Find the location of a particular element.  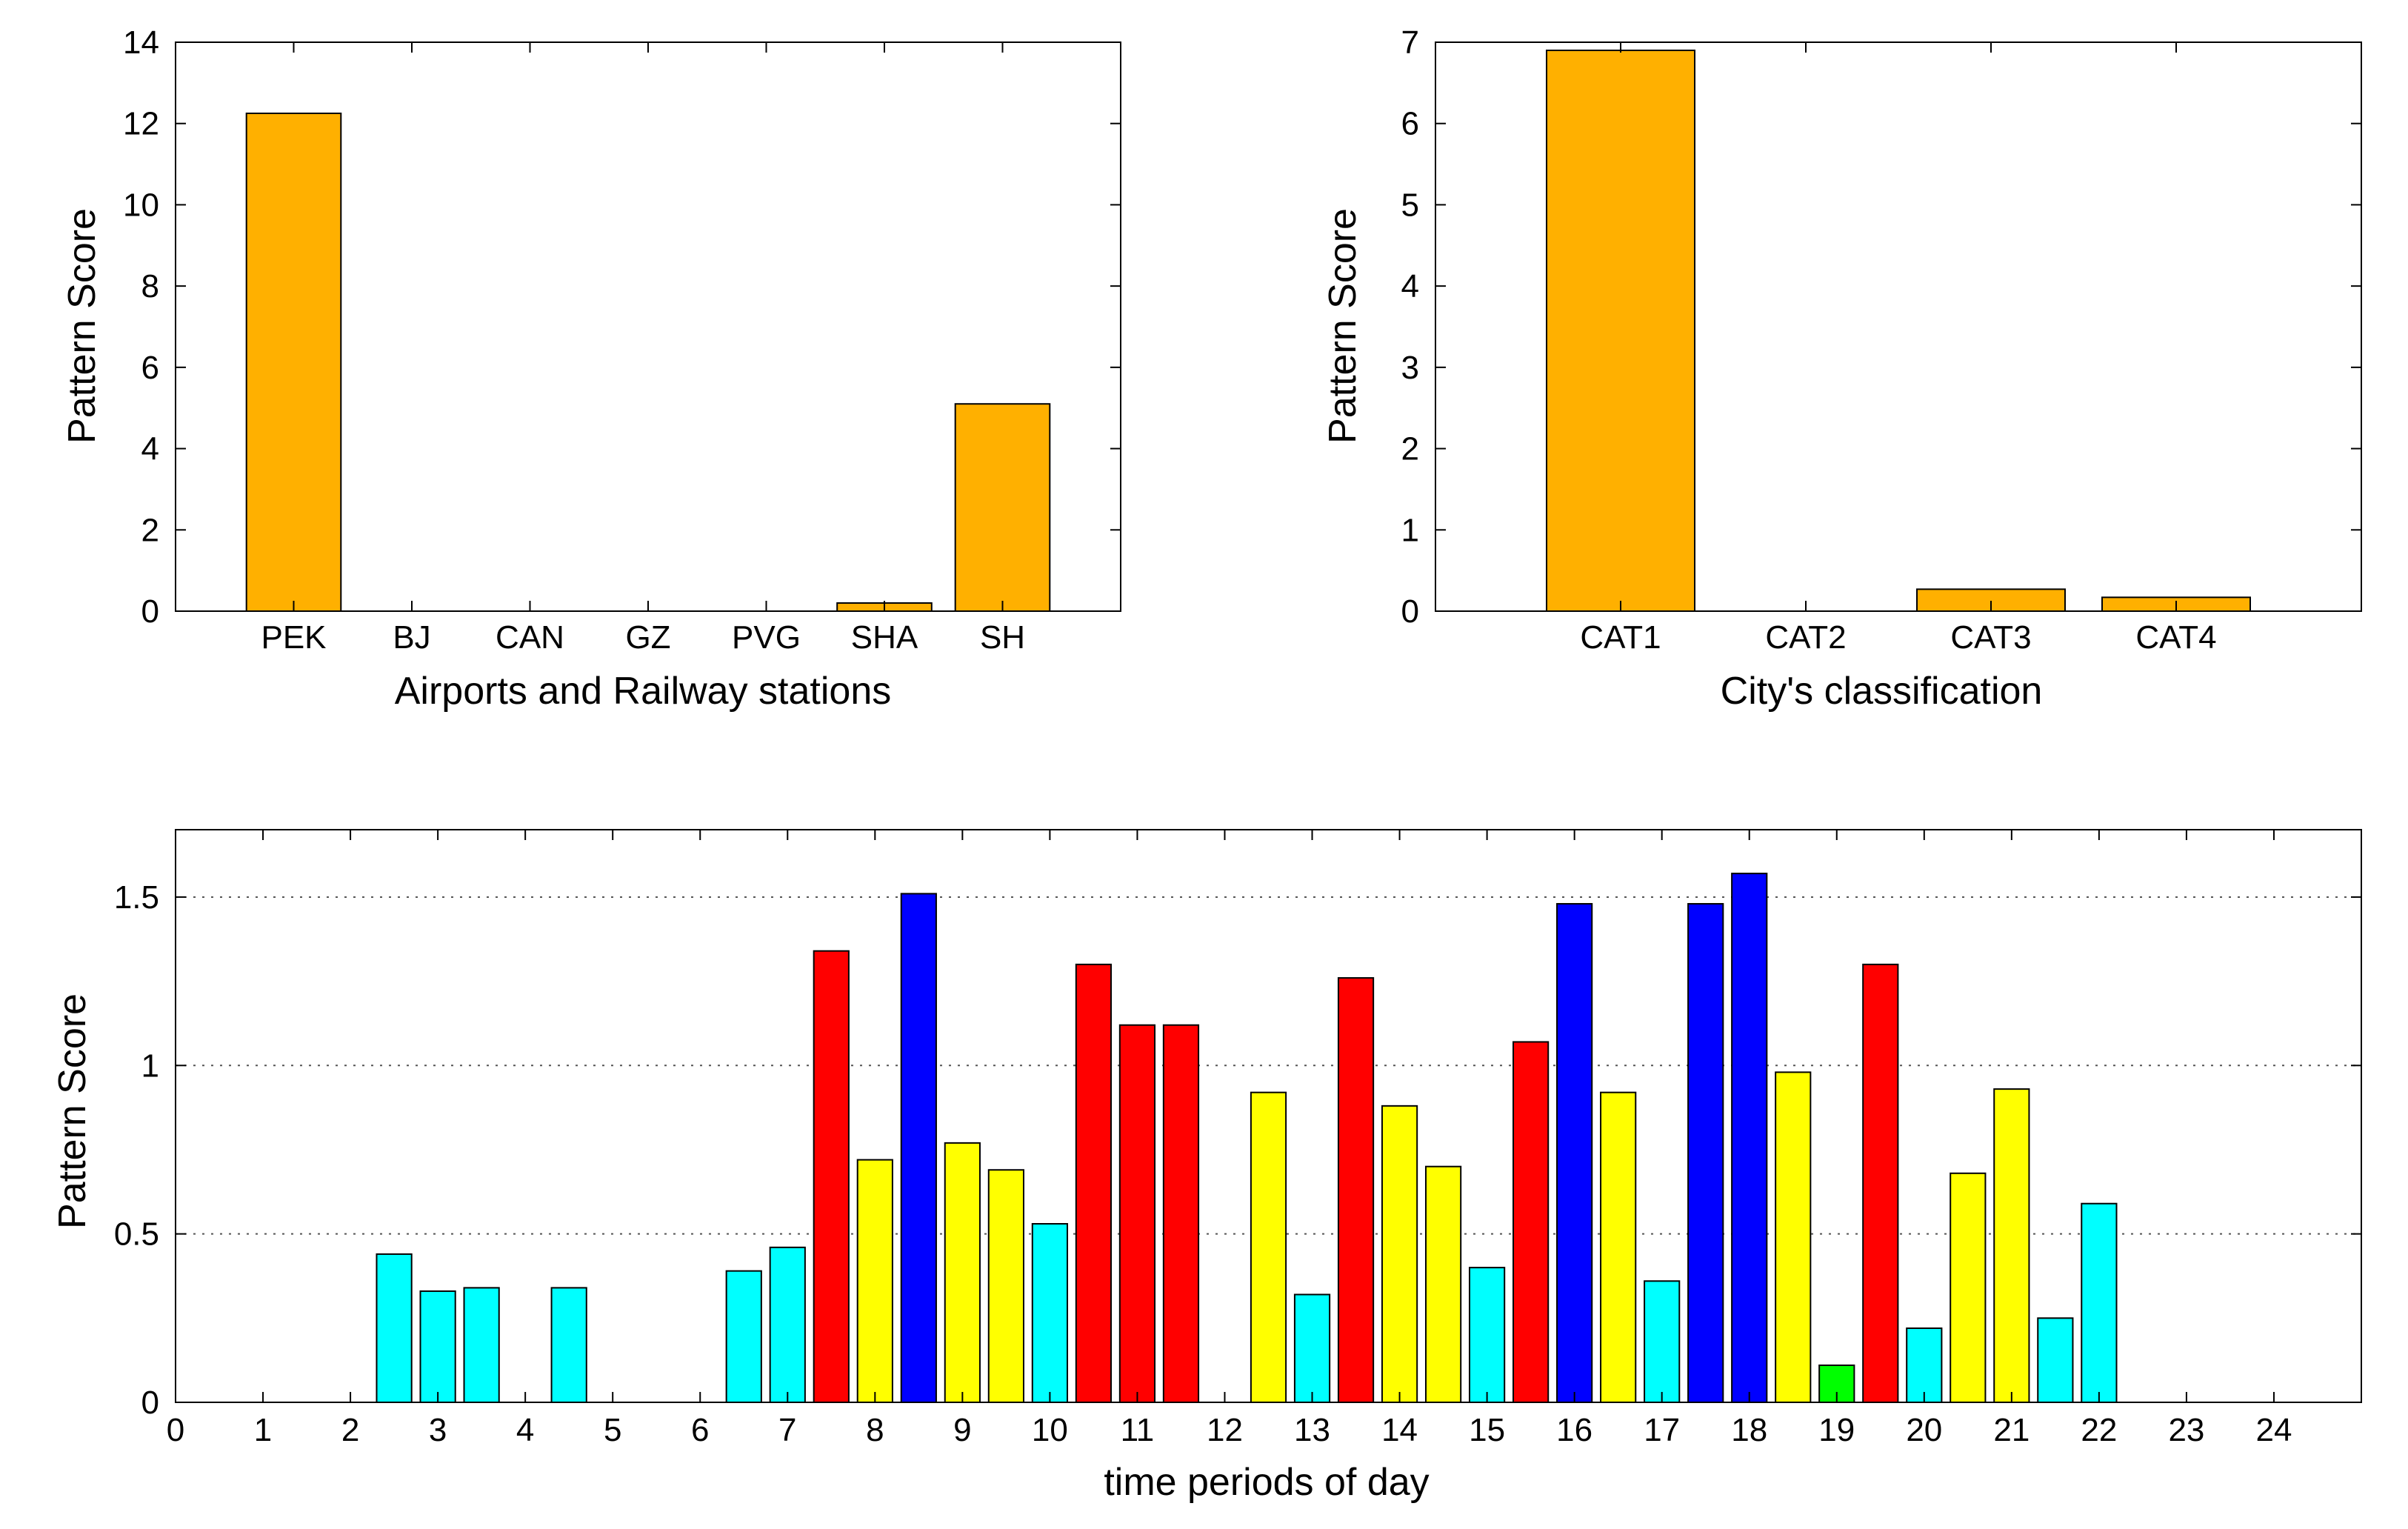

x-tick-label: CAT2 is located at coordinates (1805, 637).